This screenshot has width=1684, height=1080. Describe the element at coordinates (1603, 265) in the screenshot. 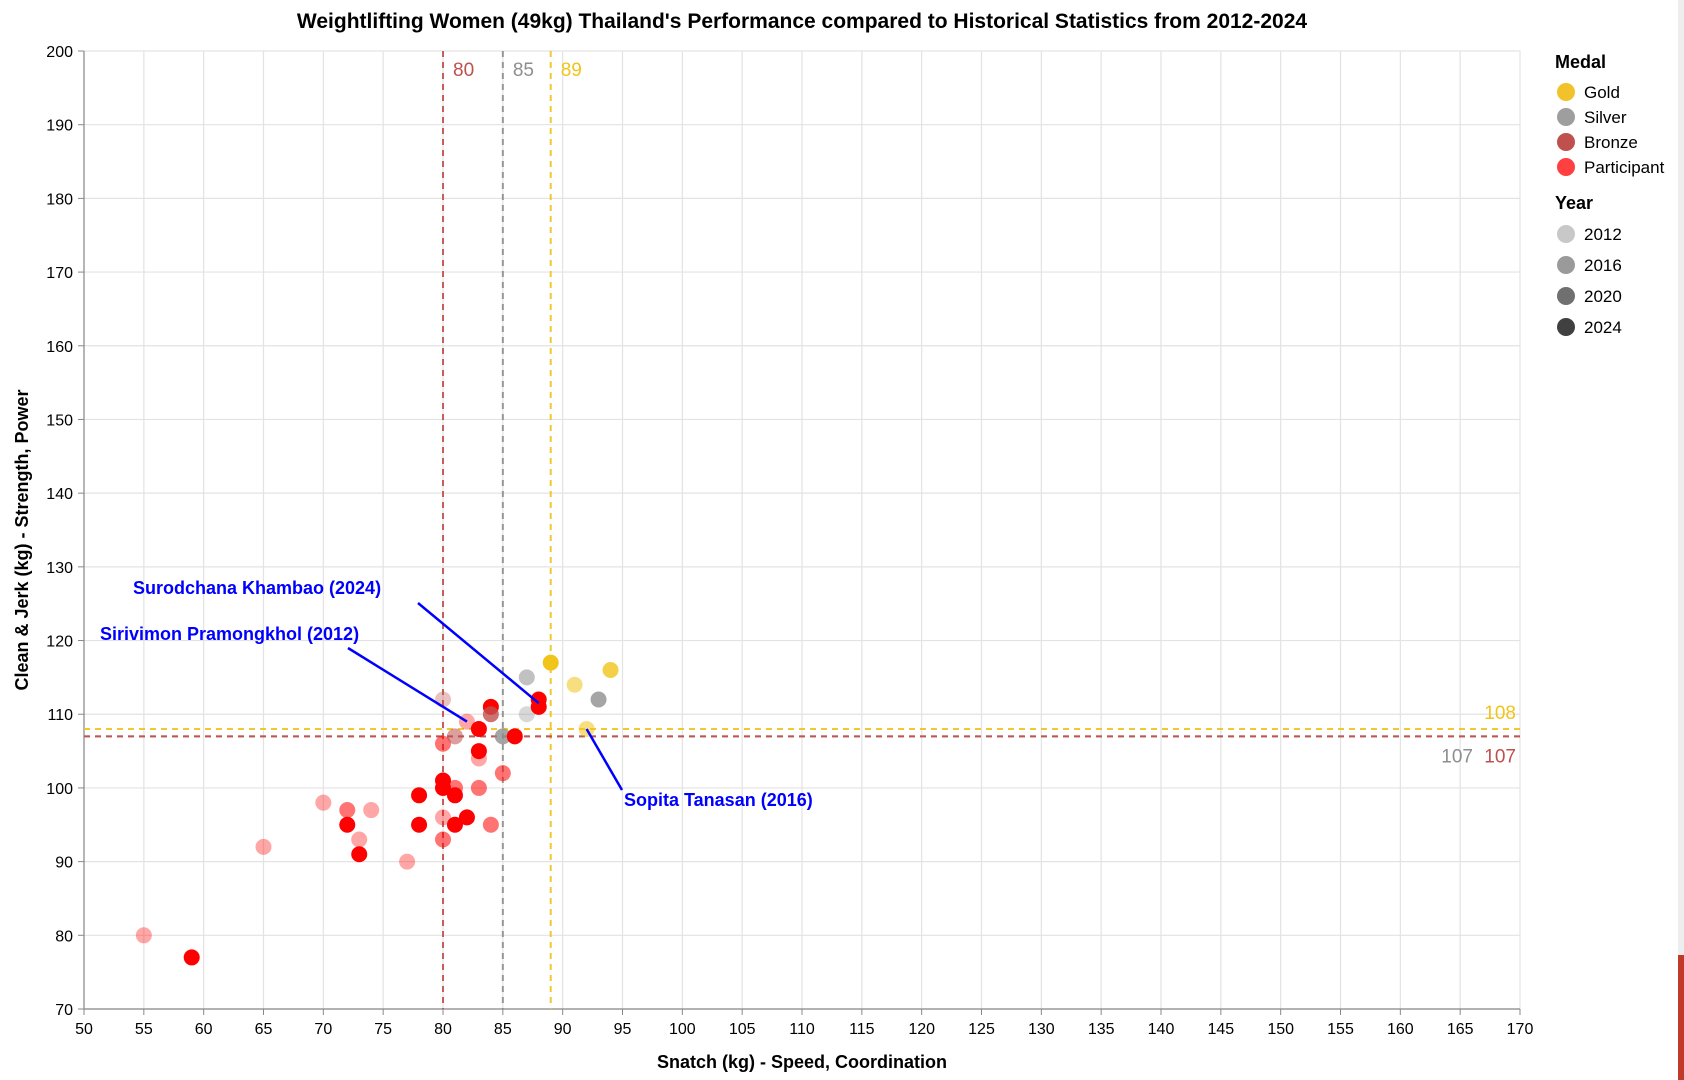

I see `legend-year-label: 2016` at that location.